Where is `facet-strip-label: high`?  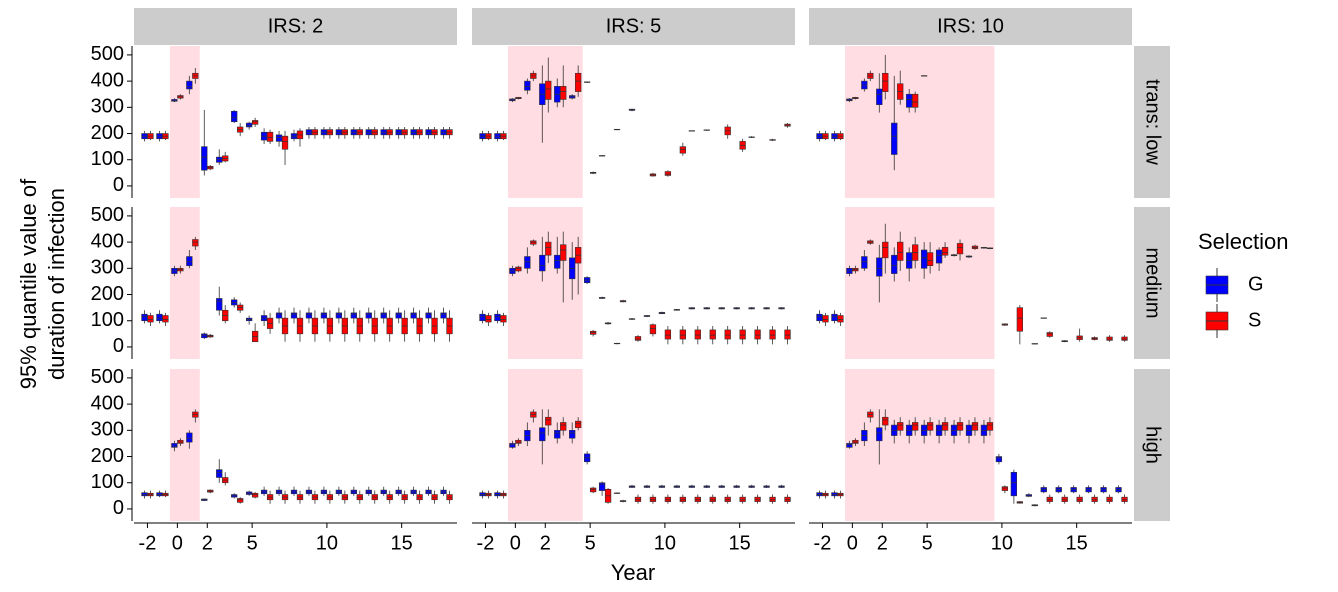 facet-strip-label: high is located at coordinates (1153, 445).